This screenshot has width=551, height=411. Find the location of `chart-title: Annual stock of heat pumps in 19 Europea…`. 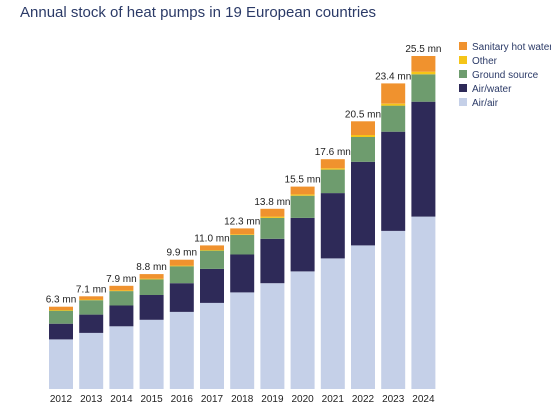

chart-title: Annual stock of heat pumps in 19 Europea… is located at coordinates (198, 12).